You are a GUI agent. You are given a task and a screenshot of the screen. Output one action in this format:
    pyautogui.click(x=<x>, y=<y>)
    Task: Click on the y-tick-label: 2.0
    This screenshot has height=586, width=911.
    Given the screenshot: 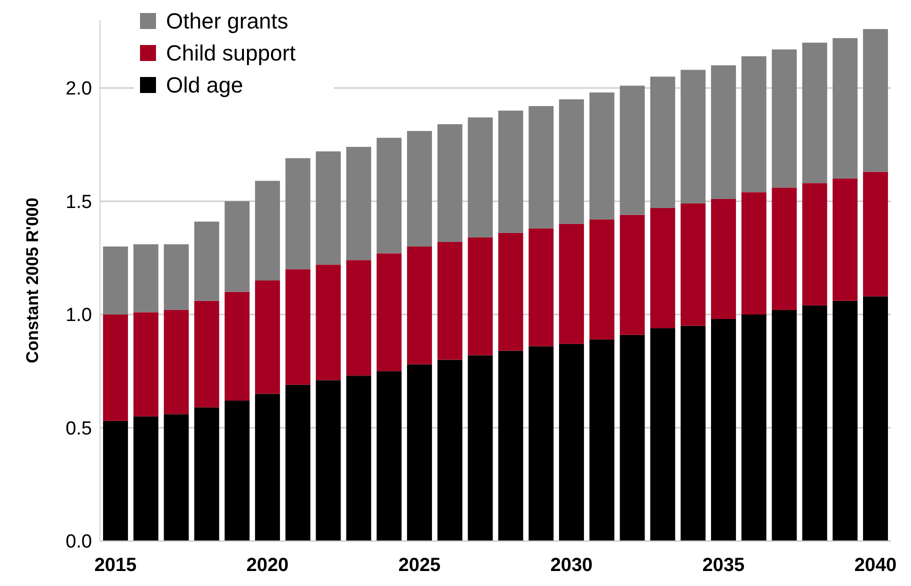 What is the action you would take?
    pyautogui.click(x=79, y=89)
    